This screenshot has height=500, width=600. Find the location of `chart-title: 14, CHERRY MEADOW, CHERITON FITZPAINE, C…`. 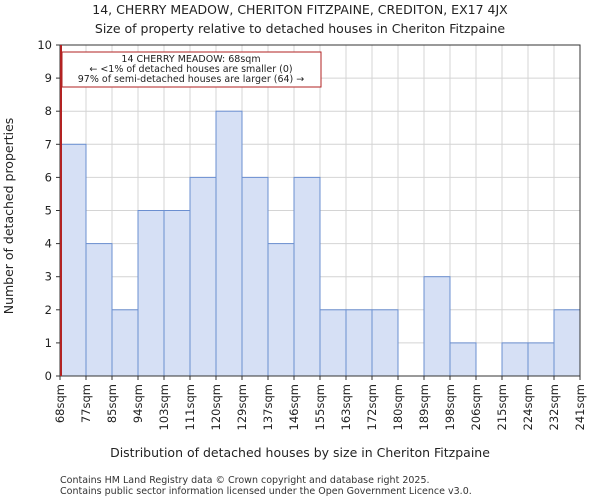

chart-title: 14, CHERRY MEADOW, CHERITON FITZPAINE, C… is located at coordinates (300, 9).